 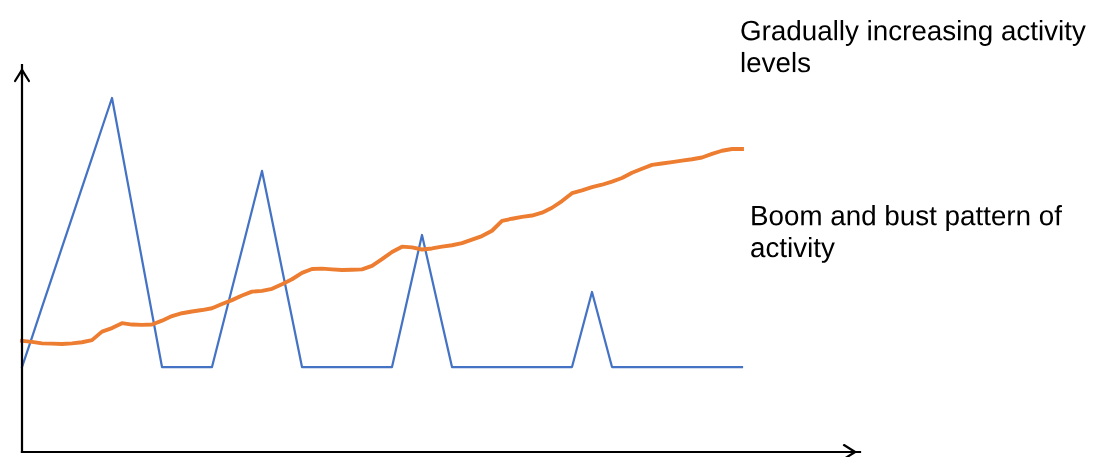 I want to click on text: Boom and bust pattern of activity, so click(x=906, y=234).